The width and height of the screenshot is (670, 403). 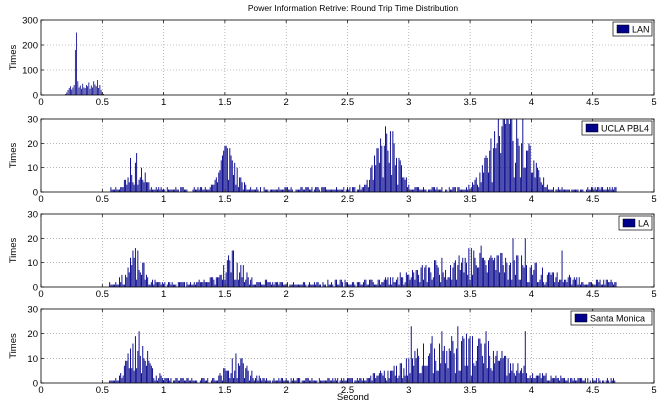 What do you see at coordinates (408, 199) in the screenshot?
I see `x-tick-label: 3` at bounding box center [408, 199].